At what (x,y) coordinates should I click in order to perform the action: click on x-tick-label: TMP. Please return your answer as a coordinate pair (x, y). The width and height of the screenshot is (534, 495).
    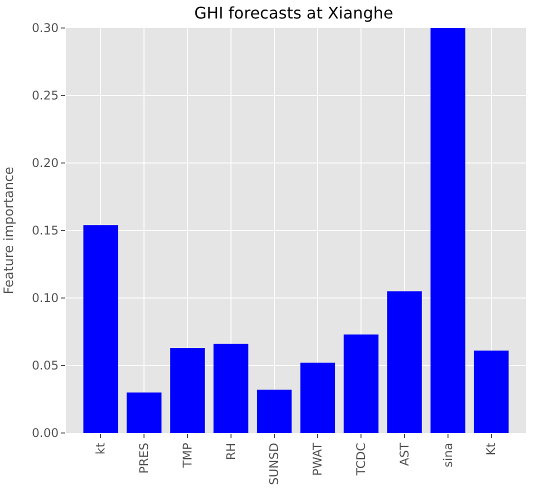
    Looking at the image, I should click on (187, 455).